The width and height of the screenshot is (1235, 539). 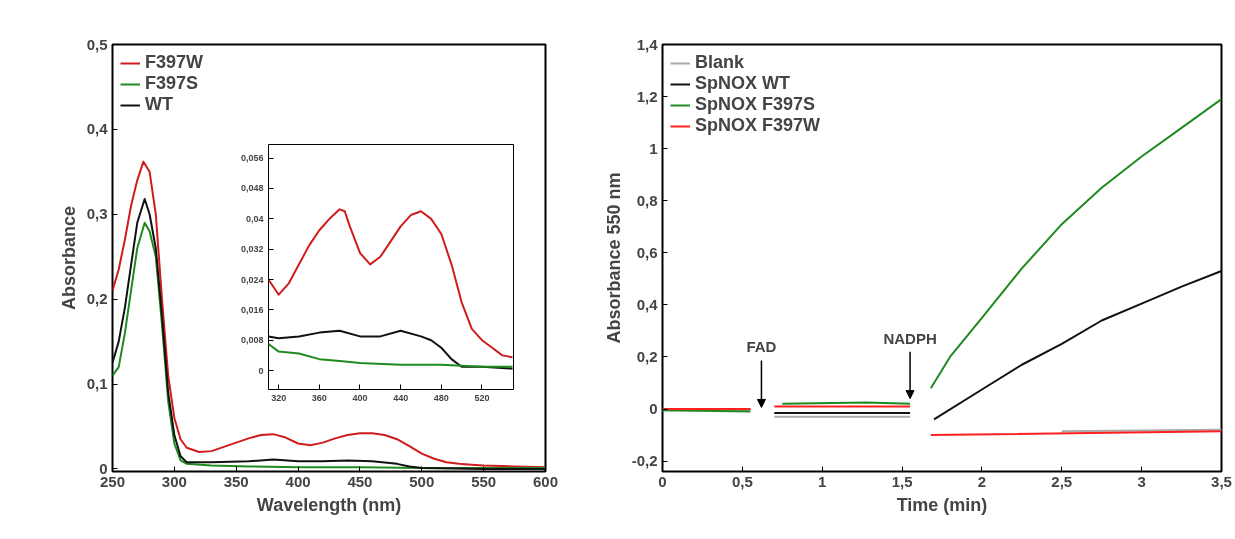 What do you see at coordinates (647, 252) in the screenshot?
I see `y-tick-label: 0,6` at bounding box center [647, 252].